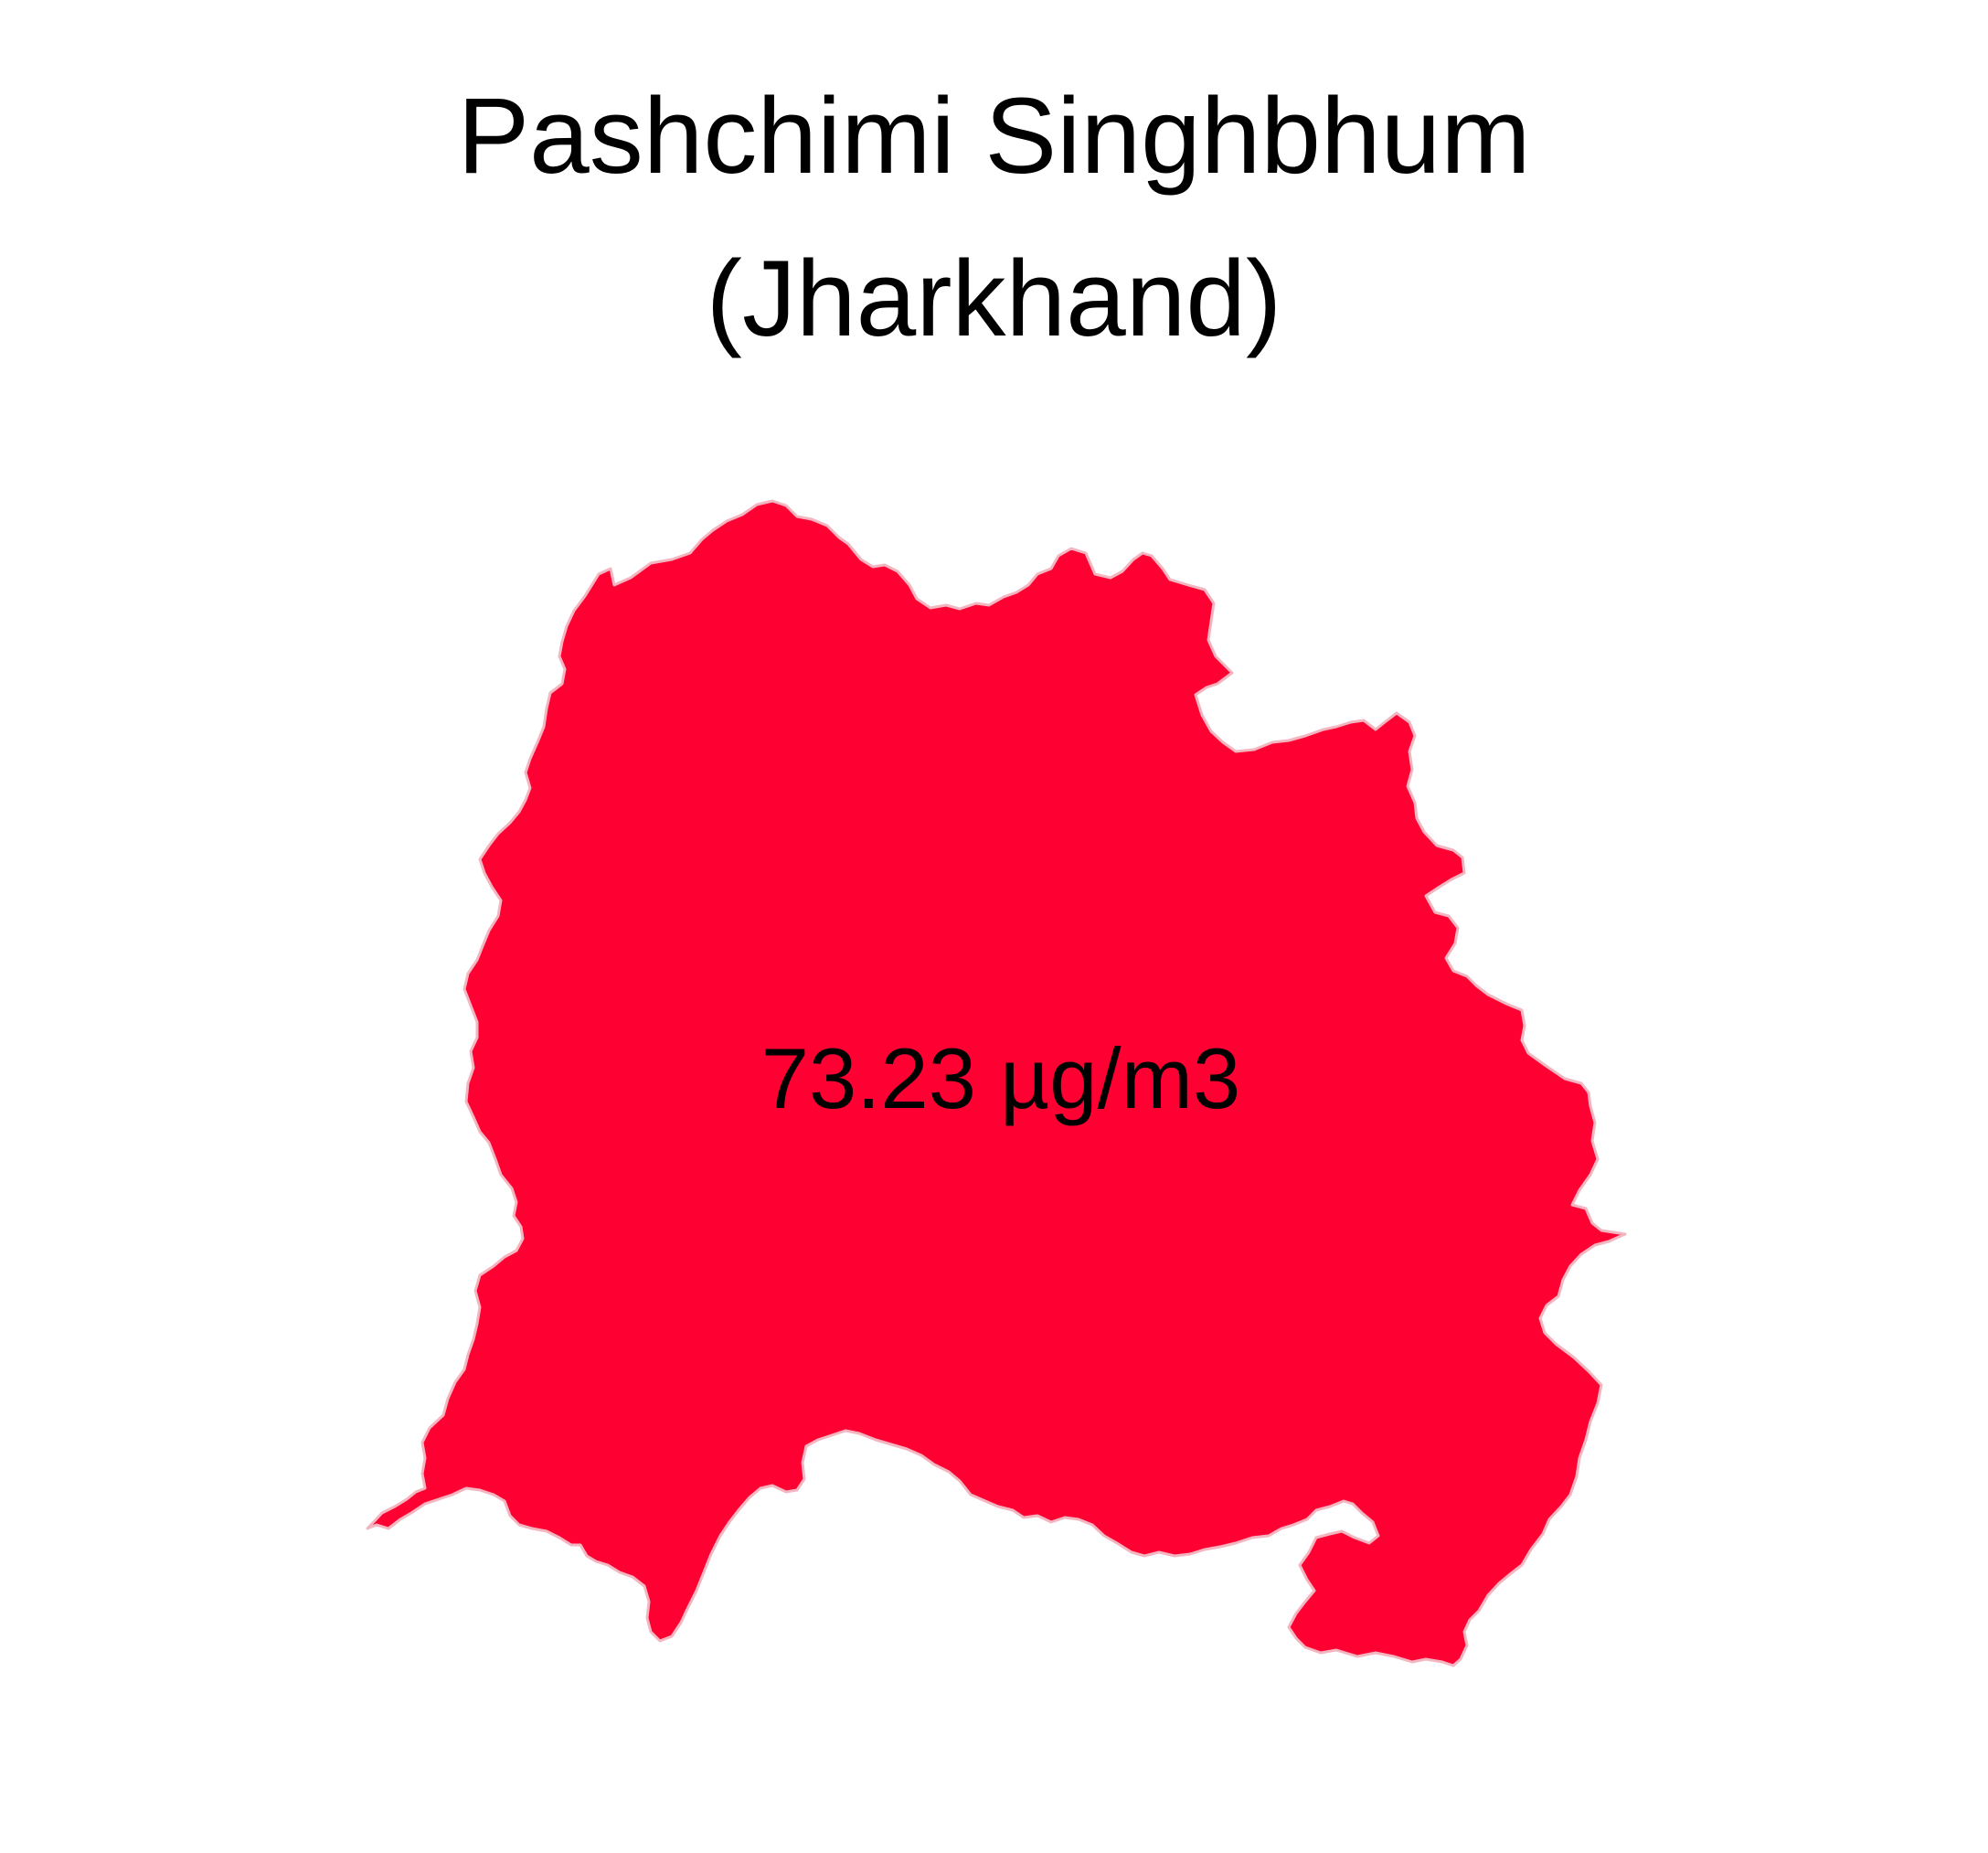 The width and height of the screenshot is (1988, 1853). Describe the element at coordinates (994, 299) in the screenshot. I see `title-state-name: (Jharkhand)` at that location.